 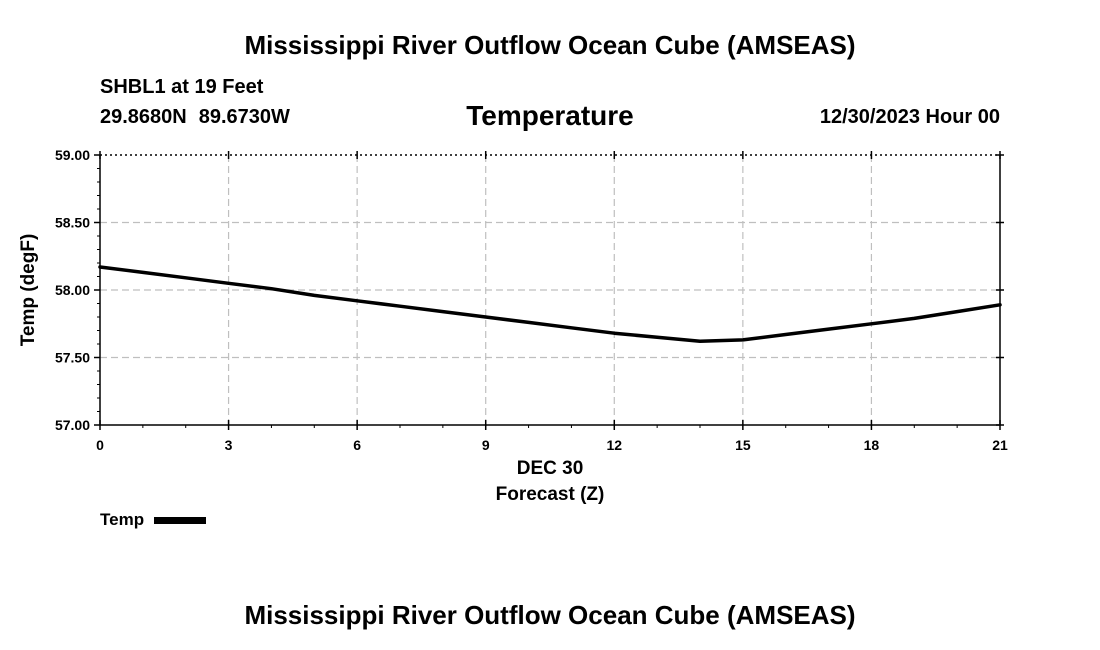 I want to click on longitude: 89.6730W, so click(x=244, y=117).